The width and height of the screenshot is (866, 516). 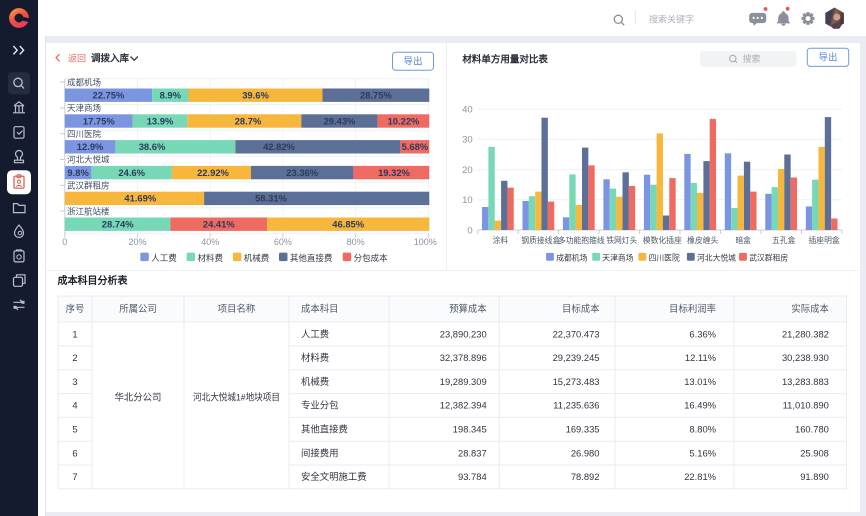 What do you see at coordinates (74, 476) in the screenshot?
I see `svg-text: 7` at bounding box center [74, 476].